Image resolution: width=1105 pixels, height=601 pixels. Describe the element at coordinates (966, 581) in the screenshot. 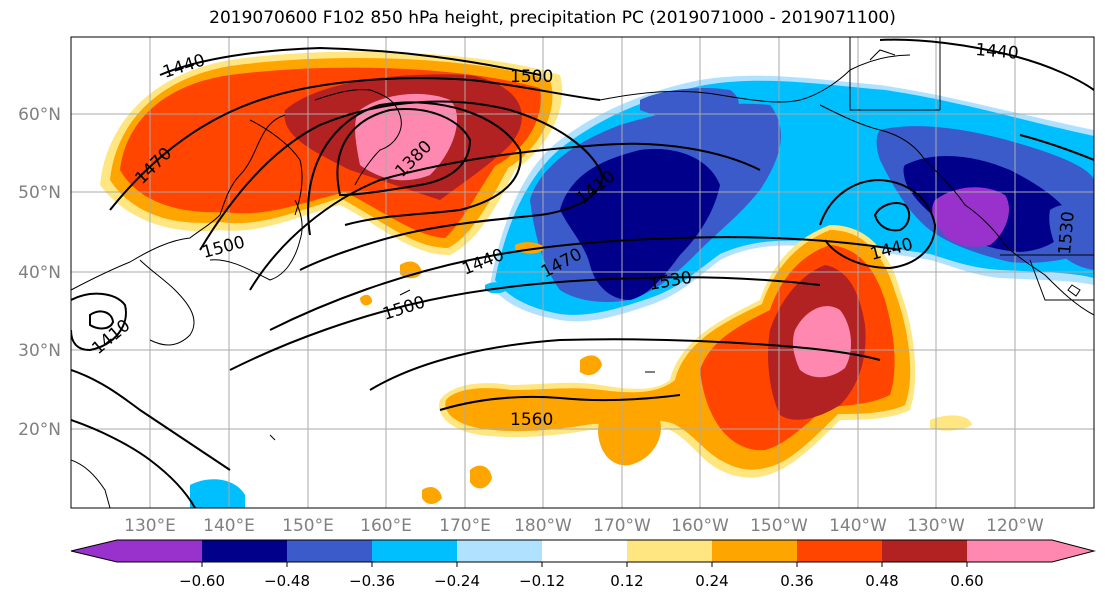

I see `colorbar-tick: 0.60` at that location.